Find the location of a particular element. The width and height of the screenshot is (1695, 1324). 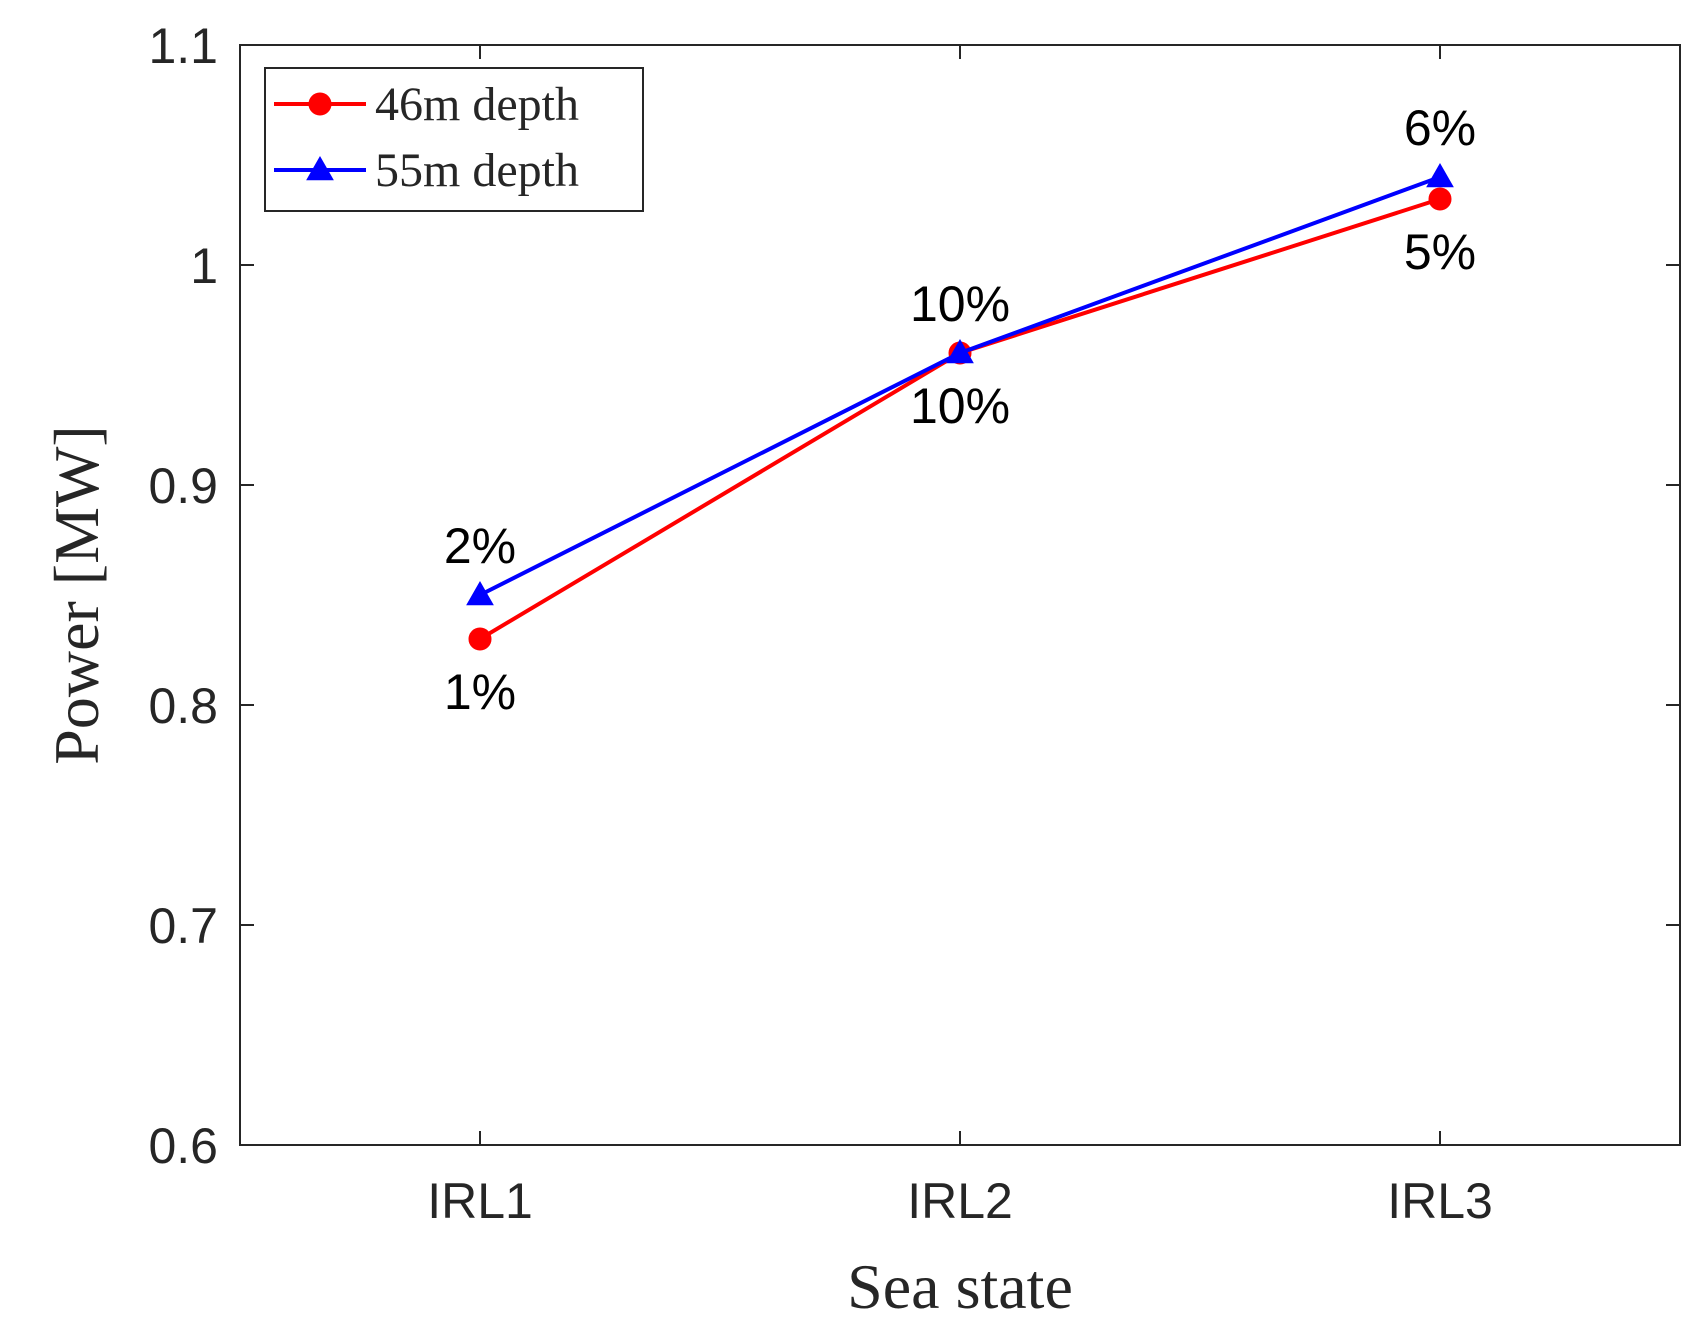

y-tick-label: 1.1 is located at coordinates (183, 46).